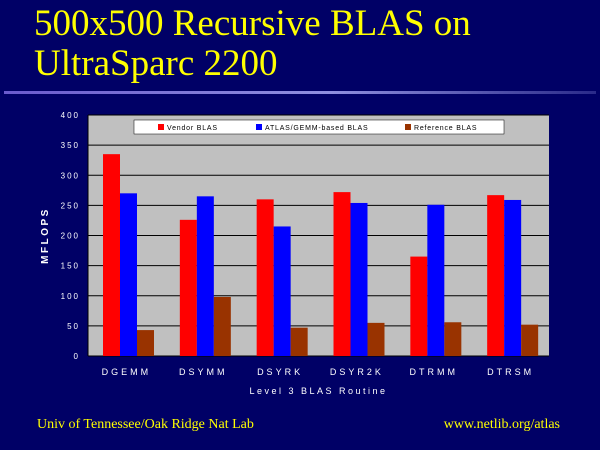 The width and height of the screenshot is (600, 450). What do you see at coordinates (156, 63) in the screenshot?
I see `slide-title-line2: UltraSparc 2200` at bounding box center [156, 63].